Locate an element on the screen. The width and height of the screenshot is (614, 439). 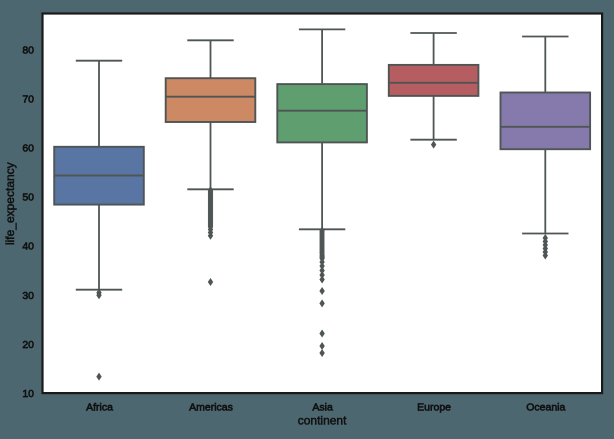
svg-text: Americas is located at coordinates (211, 408).